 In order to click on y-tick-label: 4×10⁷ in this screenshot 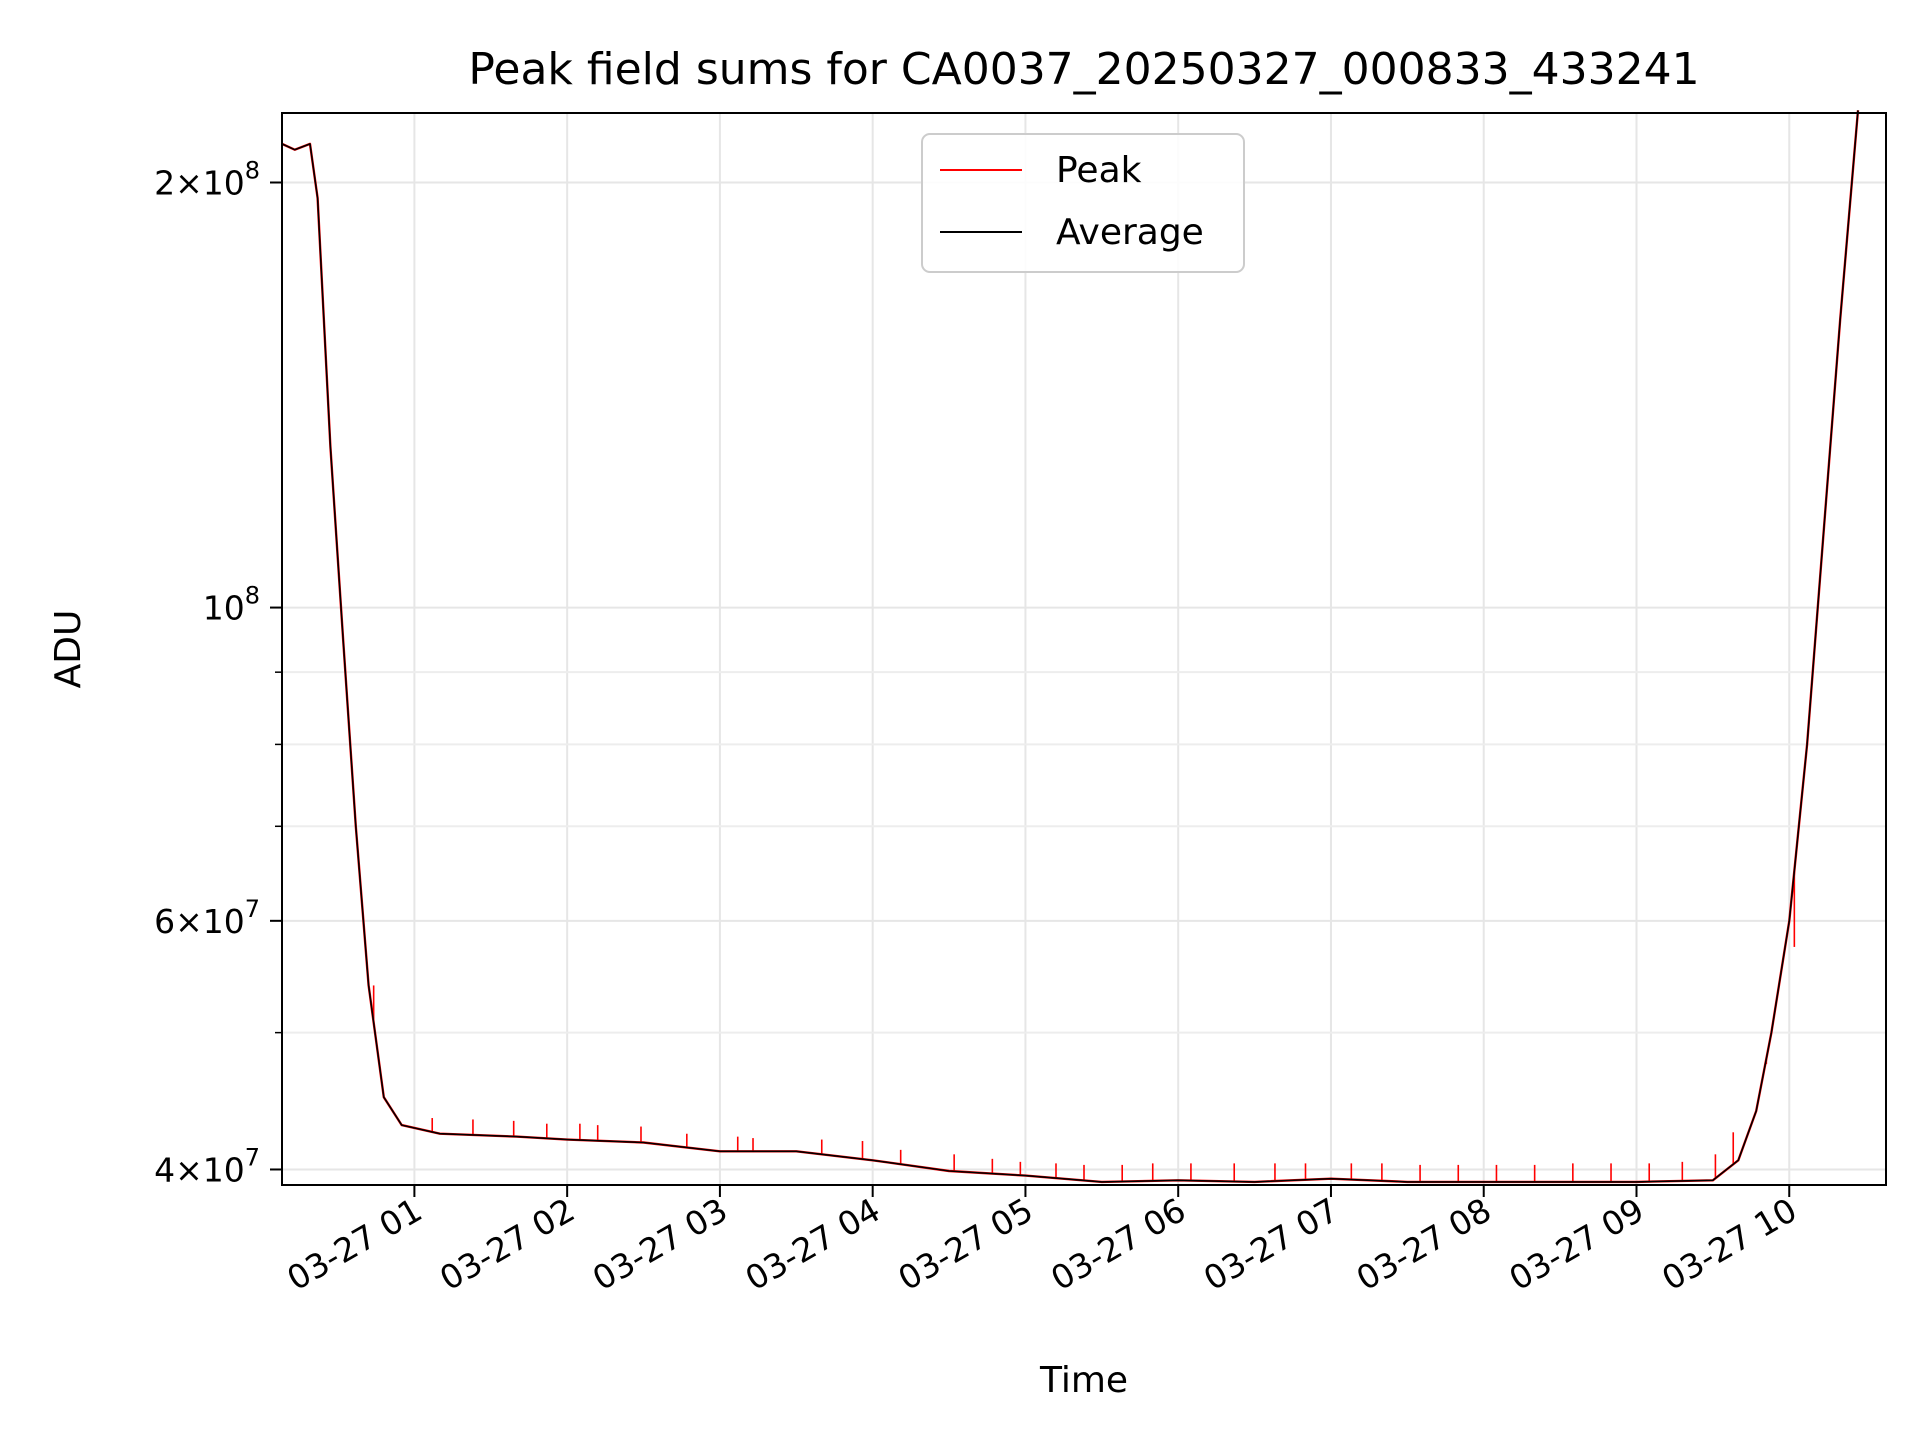, I will do `click(207, 1166)`.